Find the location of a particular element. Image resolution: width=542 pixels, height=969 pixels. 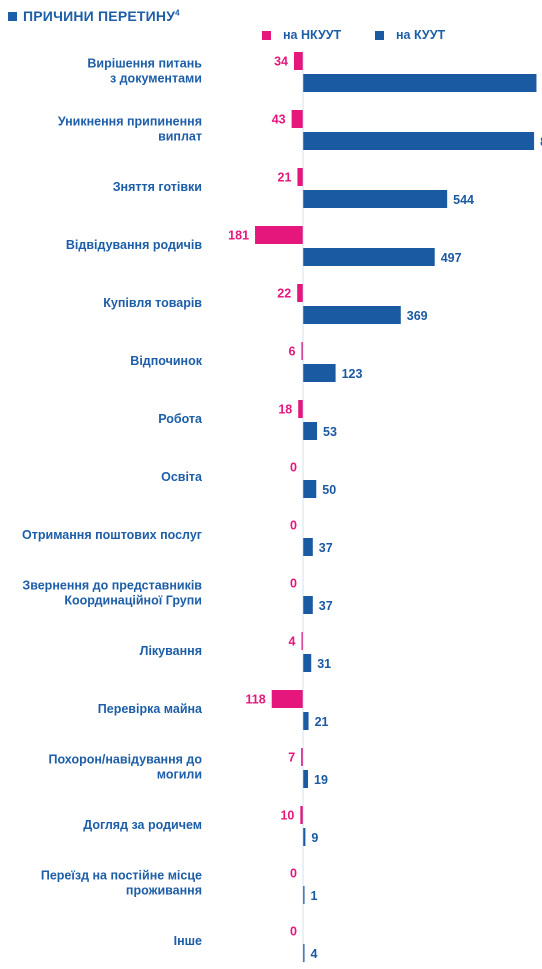

category-label-line: Вирішення питань is located at coordinates (144, 64).